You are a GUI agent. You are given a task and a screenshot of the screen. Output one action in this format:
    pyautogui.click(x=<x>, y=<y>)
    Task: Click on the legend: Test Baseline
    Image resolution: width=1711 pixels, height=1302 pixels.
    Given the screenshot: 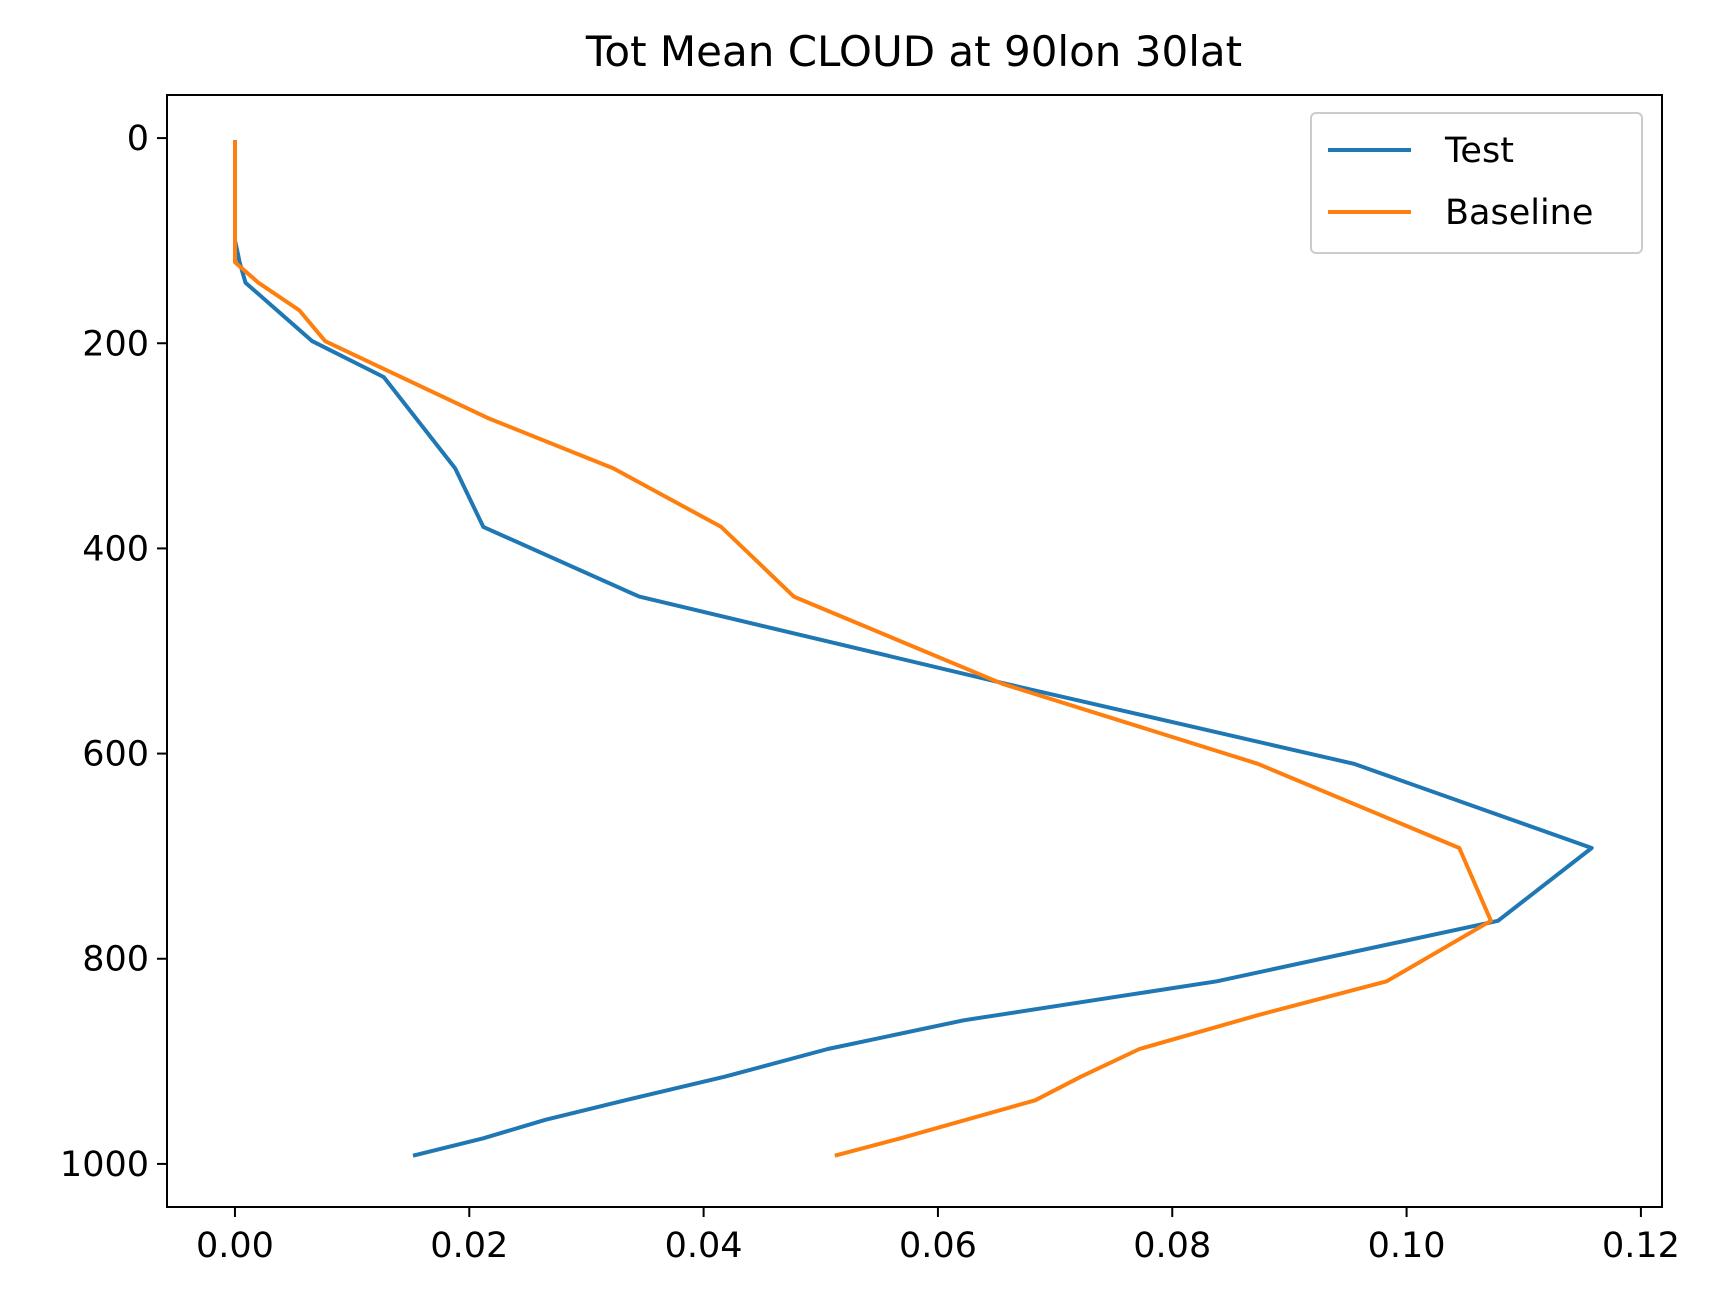 What is the action you would take?
    pyautogui.click(x=1476, y=183)
    